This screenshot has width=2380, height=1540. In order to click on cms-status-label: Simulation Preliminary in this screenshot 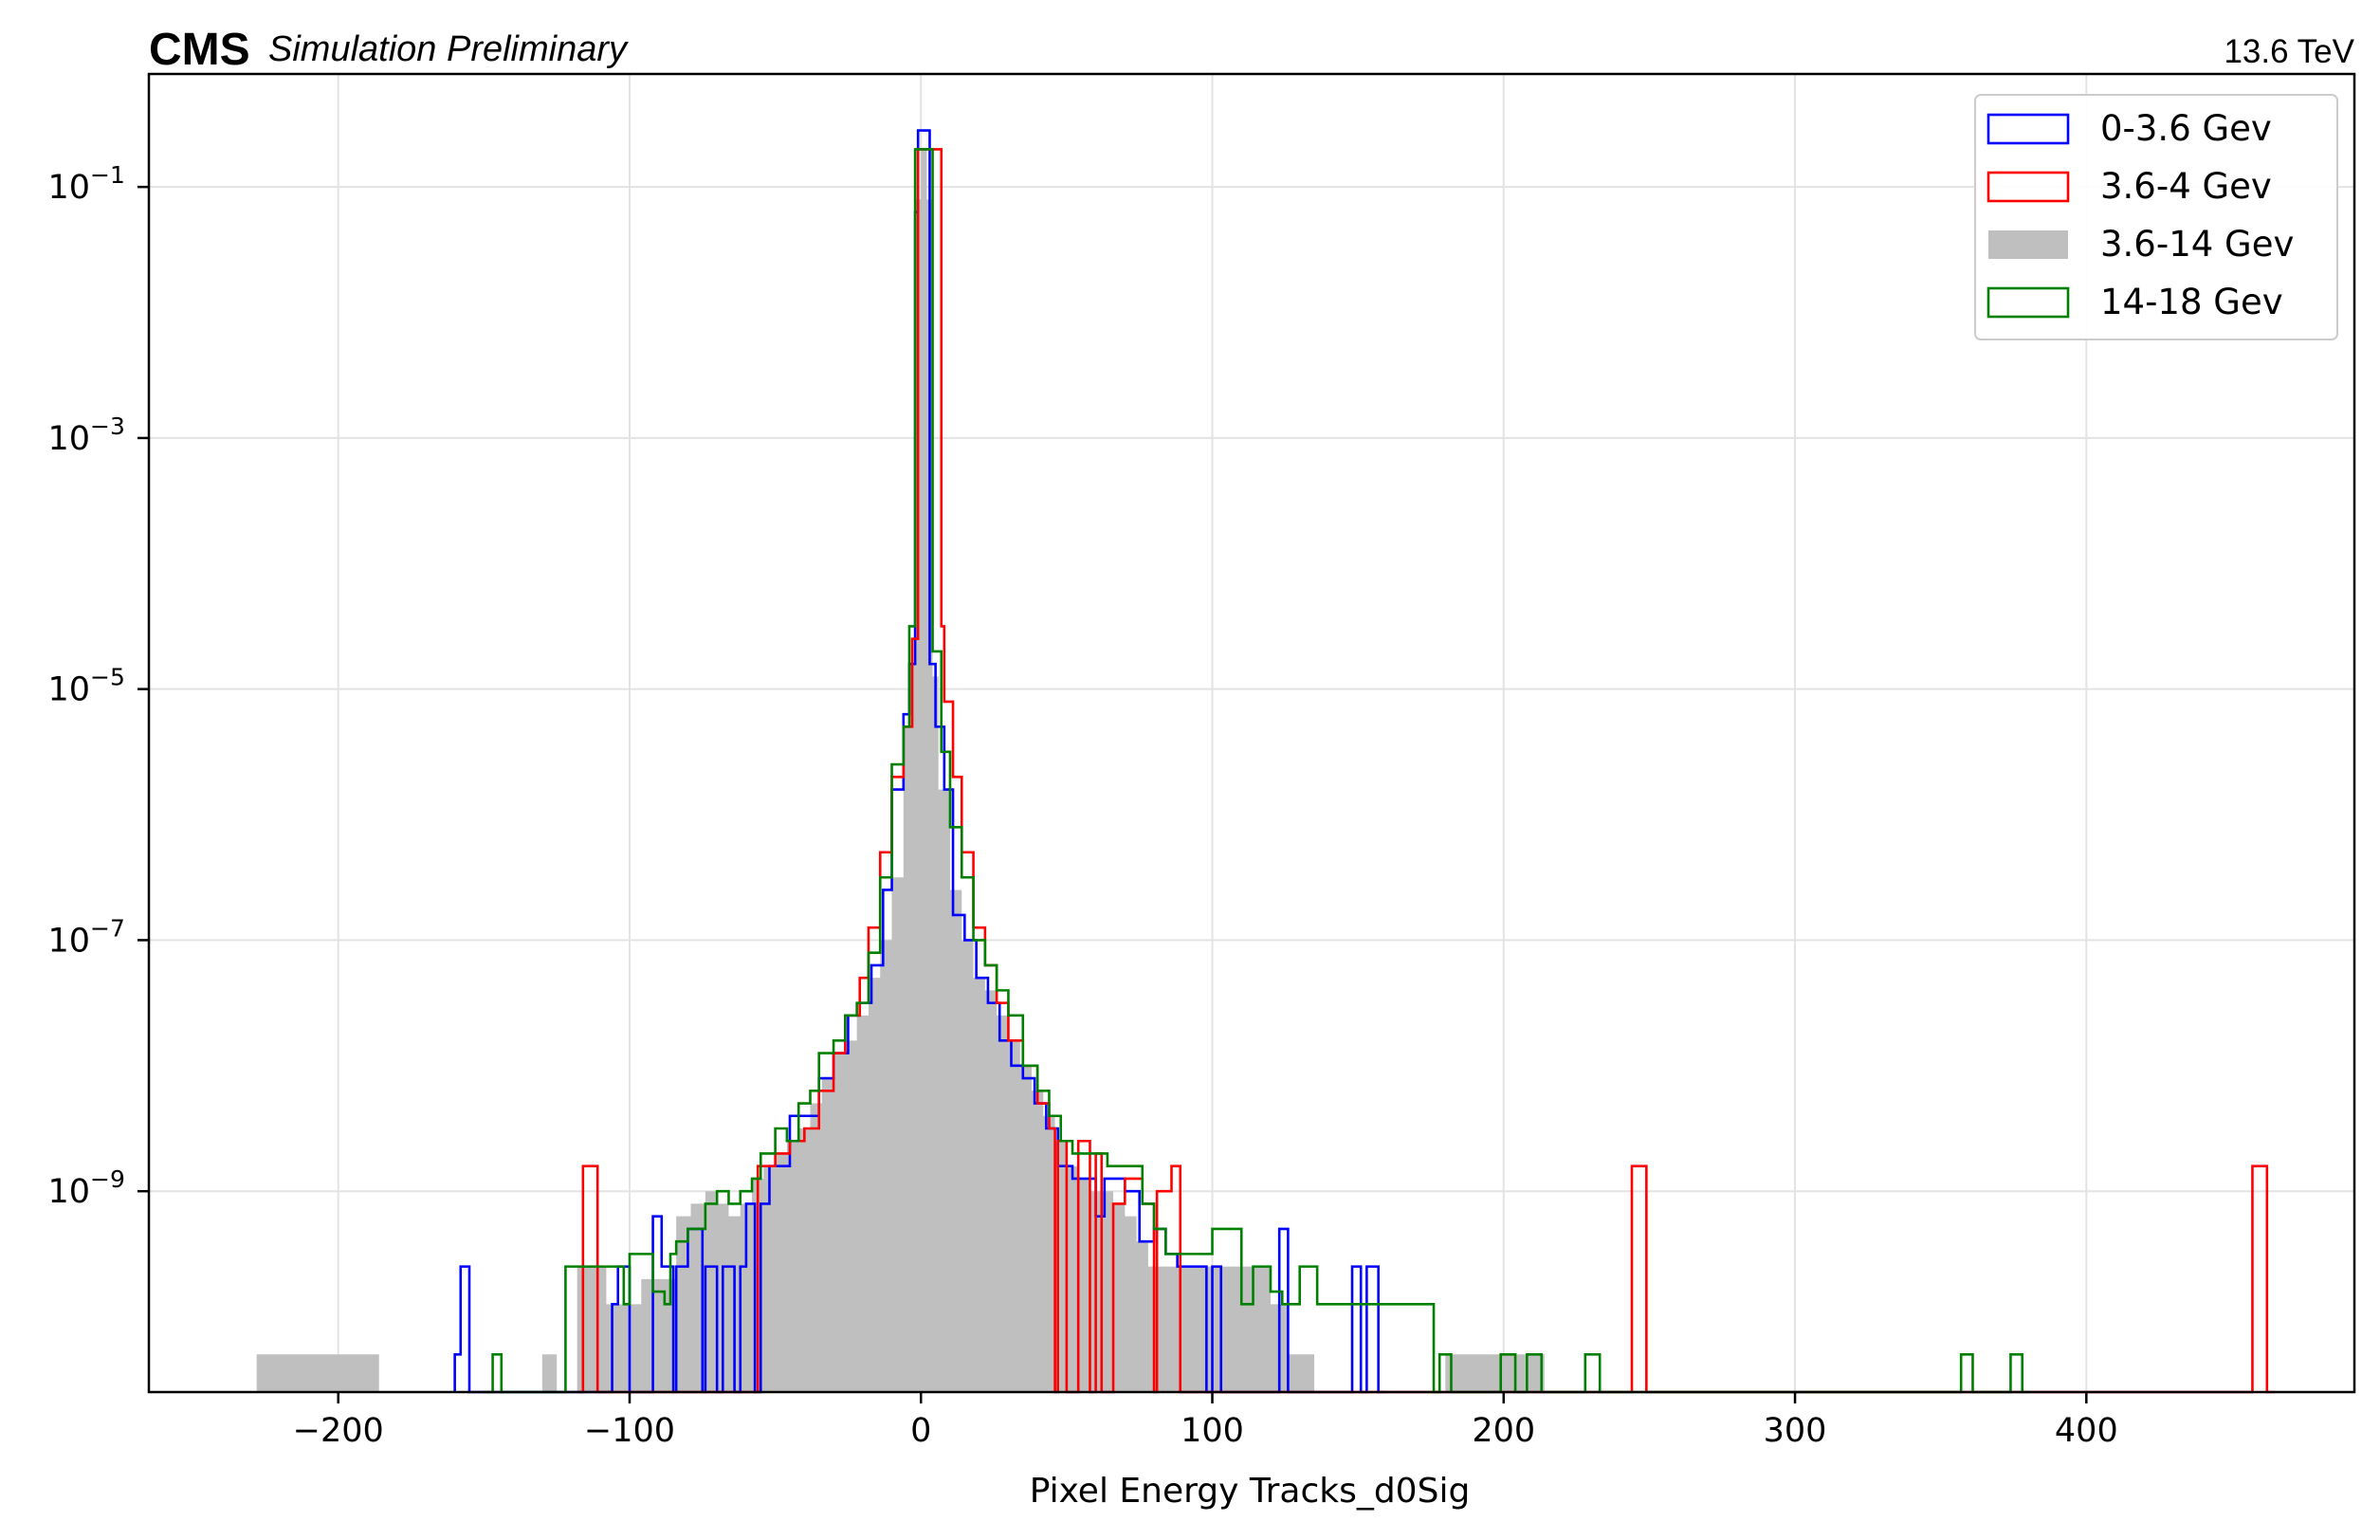, I will do `click(448, 49)`.